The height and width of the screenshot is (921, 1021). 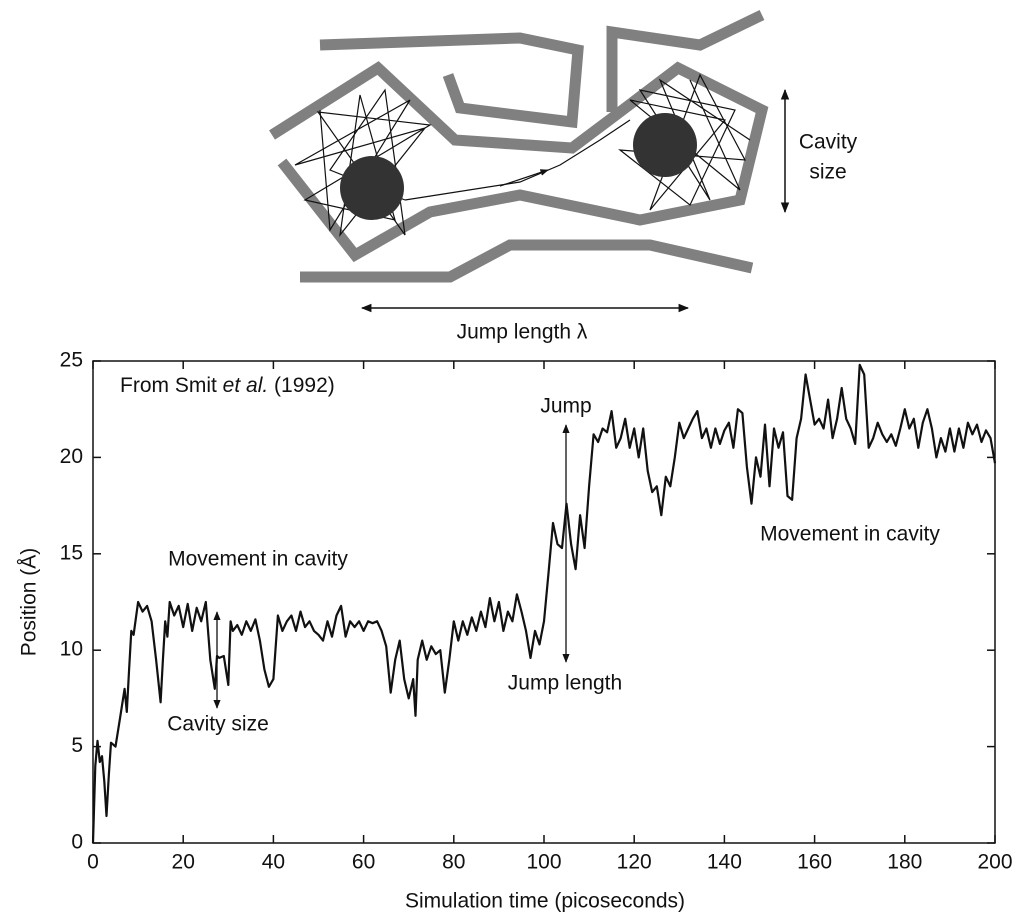 I want to click on annotation: Jump length, so click(x=565, y=683).